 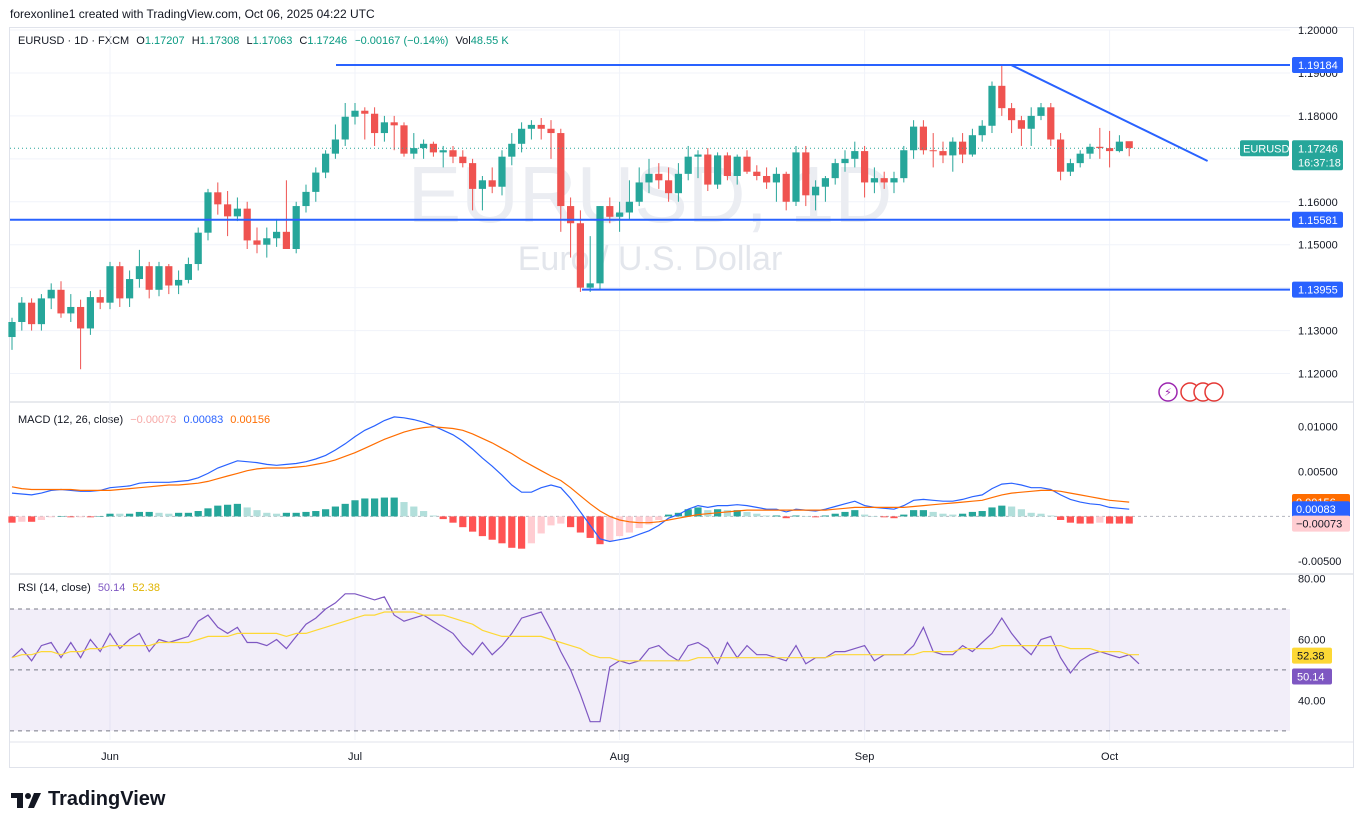 What do you see at coordinates (74, 41) in the screenshot?
I see `symbol-name: EURUSD · 1D · FXCM` at bounding box center [74, 41].